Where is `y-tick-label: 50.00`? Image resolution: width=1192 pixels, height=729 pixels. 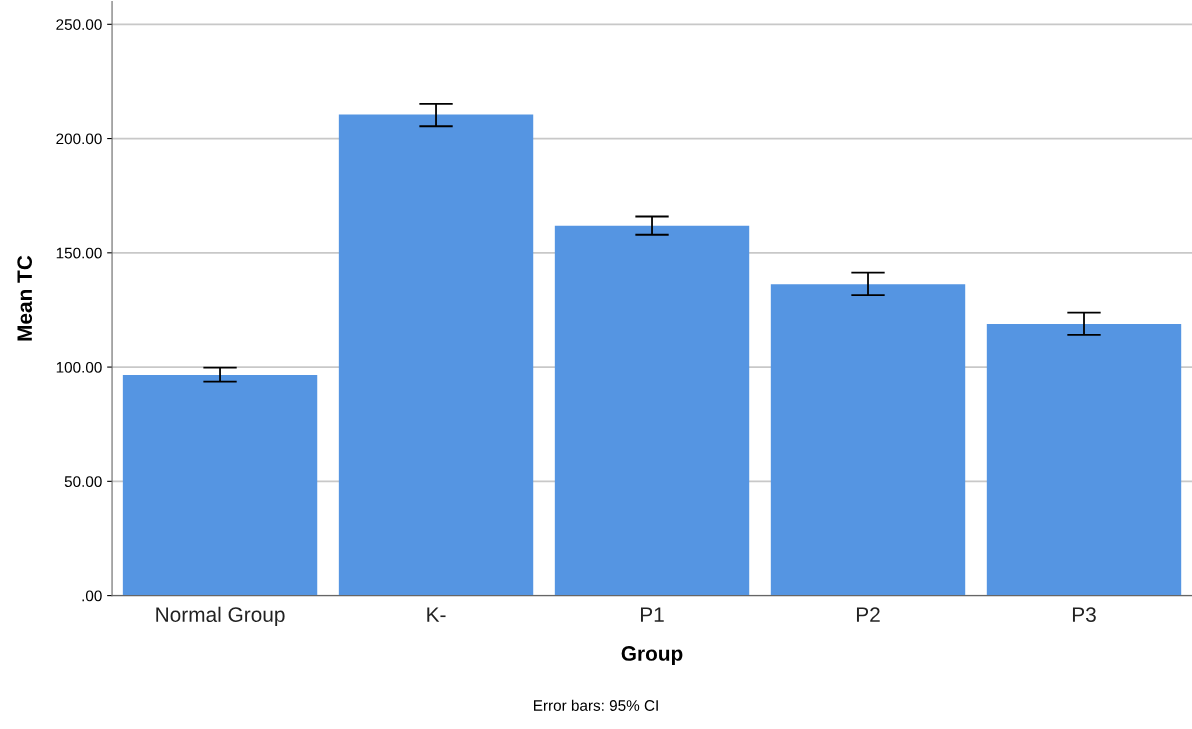
y-tick-label: 50.00 is located at coordinates (83, 482).